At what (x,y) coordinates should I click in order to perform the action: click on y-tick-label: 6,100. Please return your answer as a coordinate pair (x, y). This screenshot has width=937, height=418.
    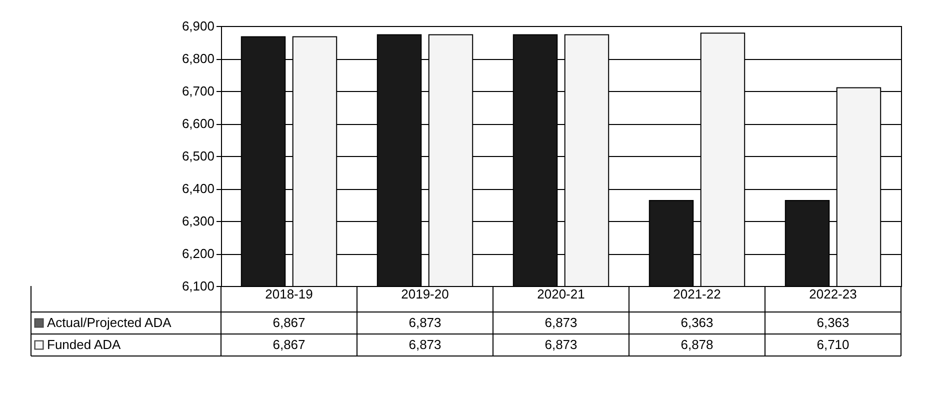
    Looking at the image, I should click on (198, 286).